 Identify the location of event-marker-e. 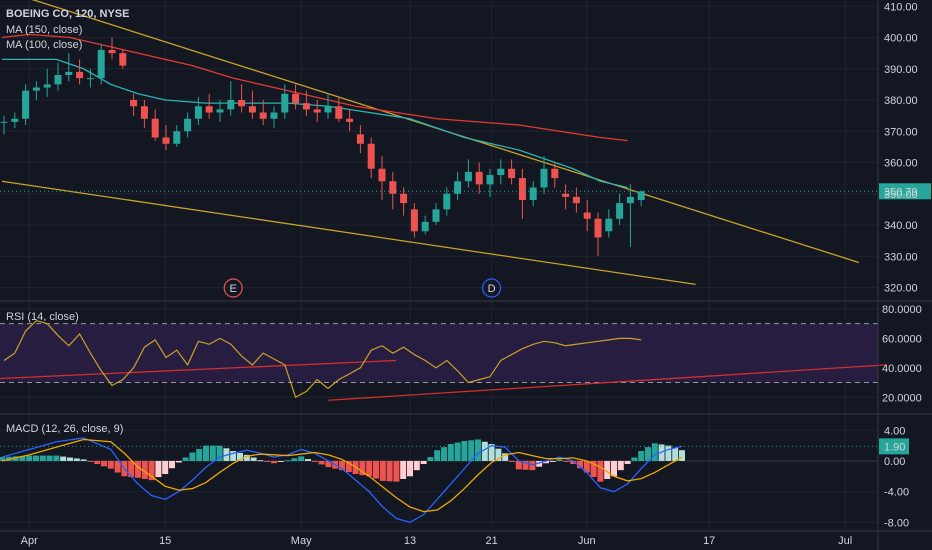
(233, 288).